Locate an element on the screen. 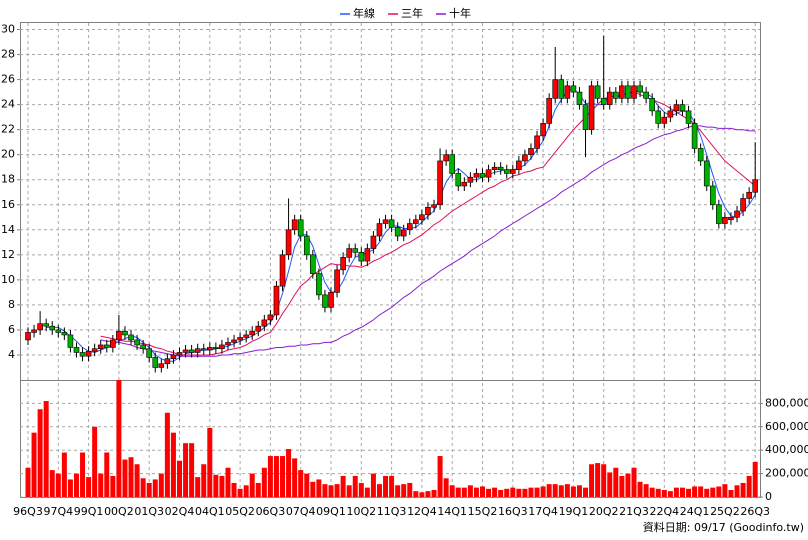 Image resolution: width=808 pixels, height=540 pixels. y-tick-label: 16 is located at coordinates (8, 204).